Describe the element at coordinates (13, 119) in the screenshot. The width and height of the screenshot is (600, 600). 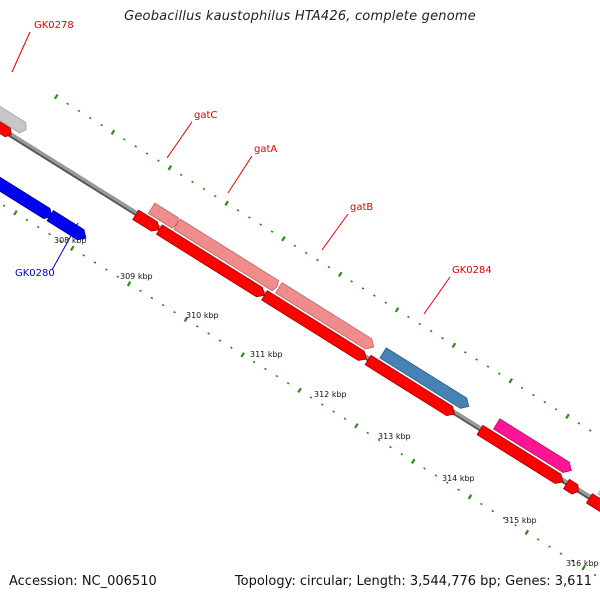
I see `gene-gk0278` at that location.